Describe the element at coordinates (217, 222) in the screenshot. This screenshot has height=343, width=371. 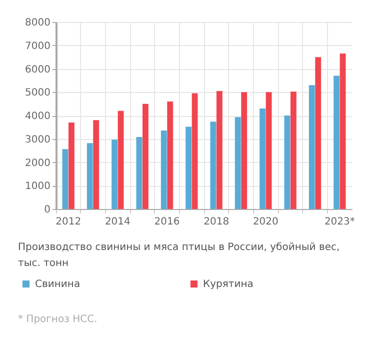
I see `x-tick-label: 2018` at that location.